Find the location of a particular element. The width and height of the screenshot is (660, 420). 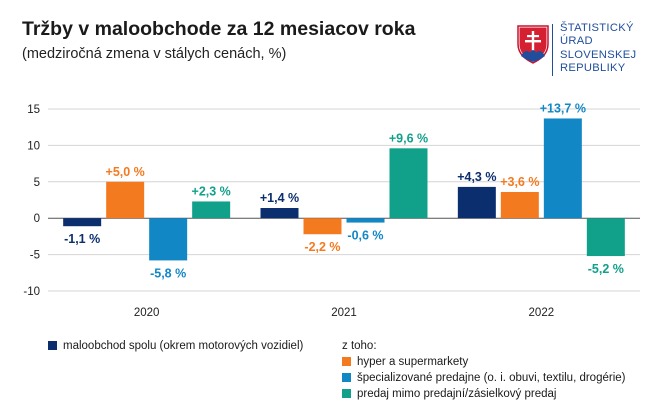

x-category-label-2022: 2022 is located at coordinates (542, 313).